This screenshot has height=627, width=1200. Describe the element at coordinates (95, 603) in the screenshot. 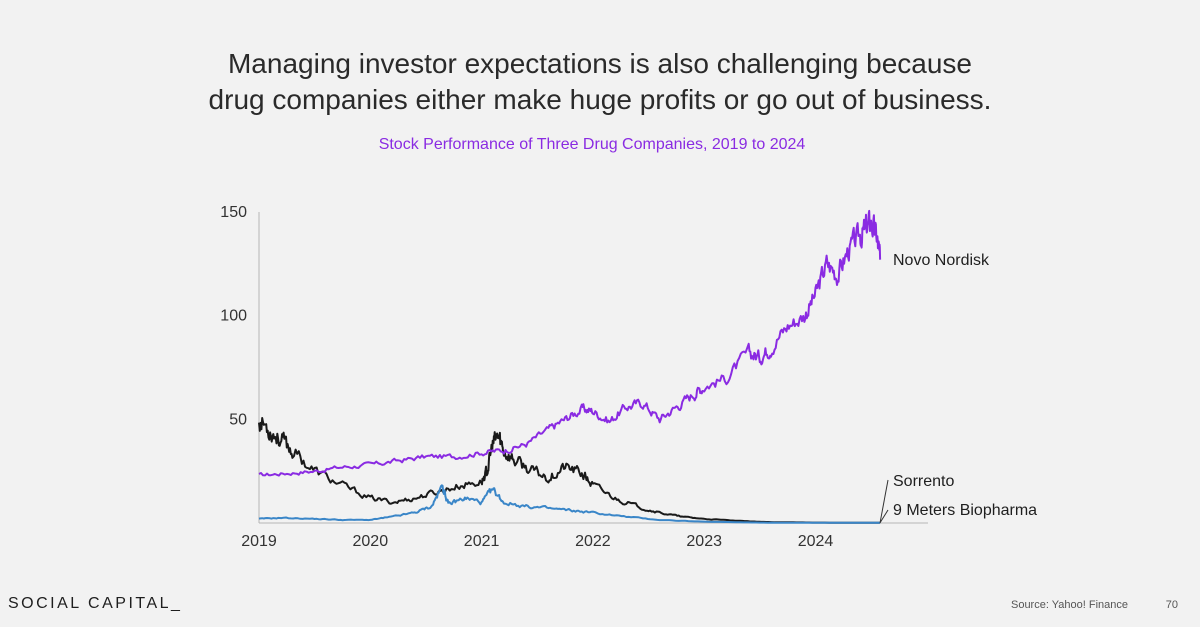

I see `brand-logo: SOCIAL CAPITAL_` at that location.